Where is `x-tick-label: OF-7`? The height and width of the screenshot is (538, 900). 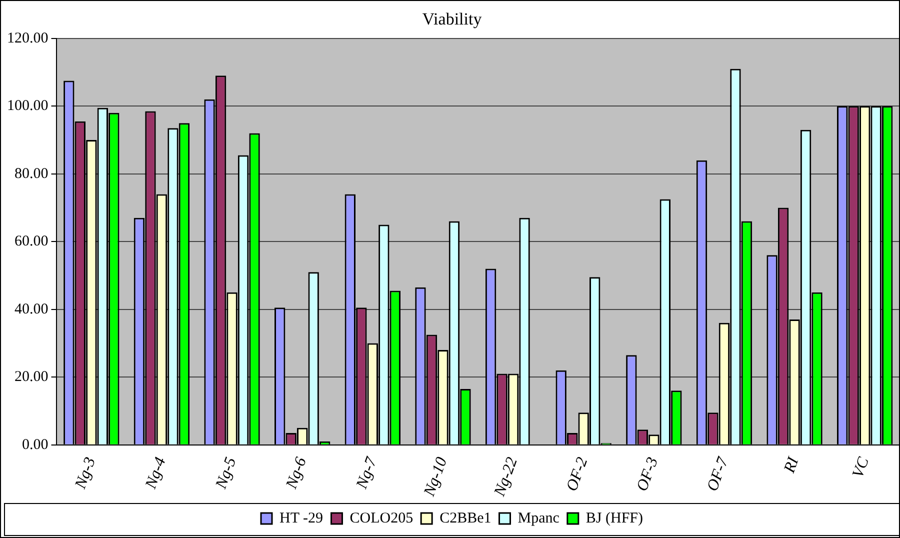 x-tick-label: OF-7 is located at coordinates (718, 474).